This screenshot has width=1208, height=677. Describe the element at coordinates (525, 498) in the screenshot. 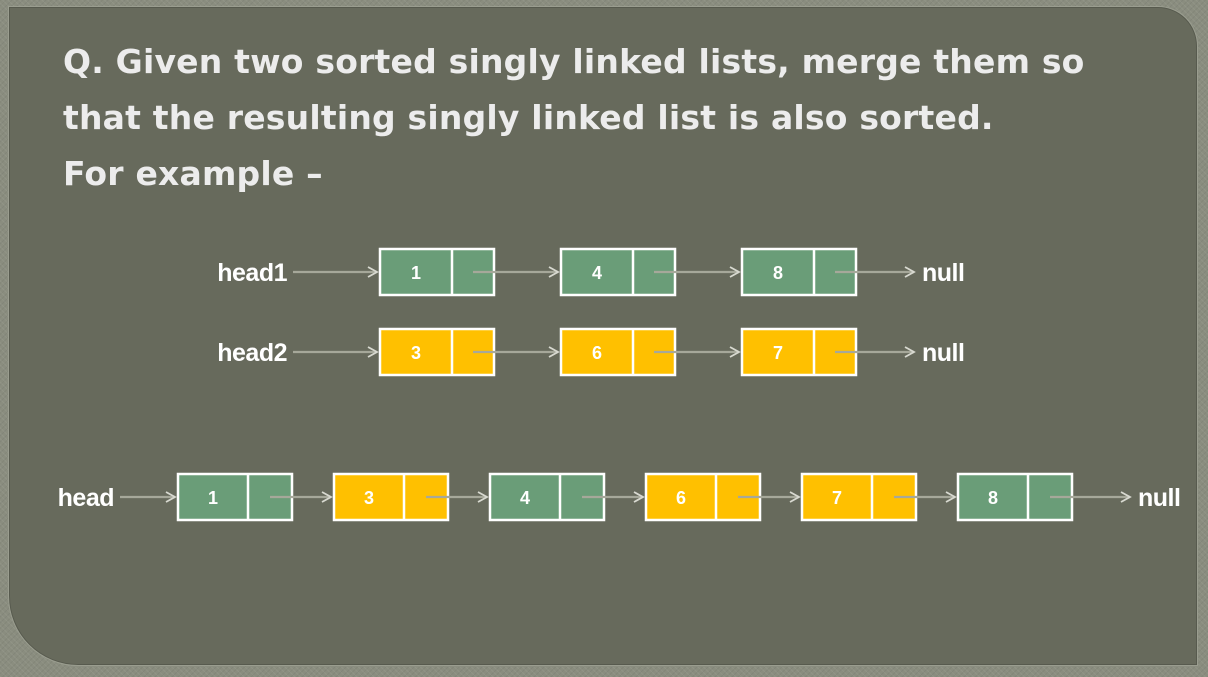

I see `node-value-merged-2: 4` at that location.